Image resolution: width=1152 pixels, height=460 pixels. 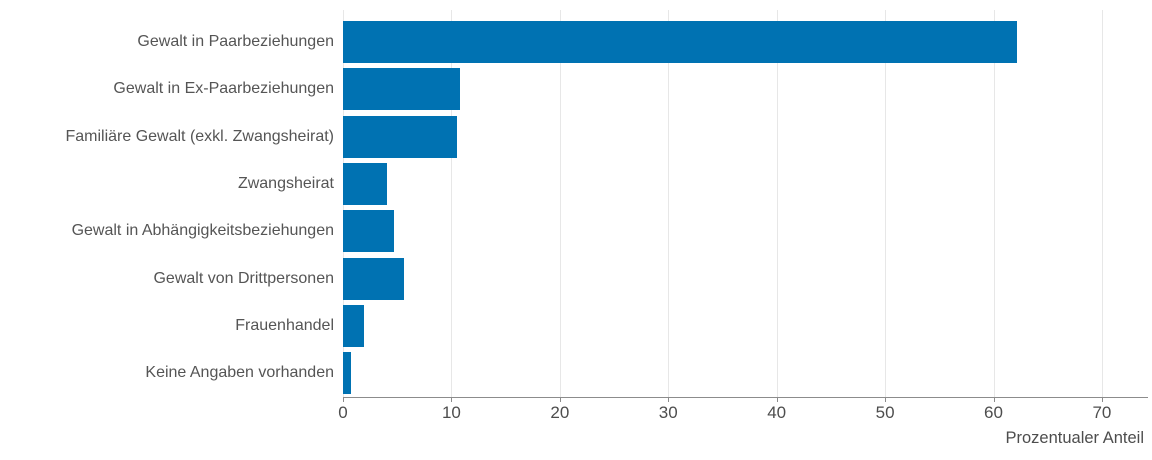 What do you see at coordinates (239, 373) in the screenshot?
I see `category-label: Keine Angaben vorhanden` at bounding box center [239, 373].